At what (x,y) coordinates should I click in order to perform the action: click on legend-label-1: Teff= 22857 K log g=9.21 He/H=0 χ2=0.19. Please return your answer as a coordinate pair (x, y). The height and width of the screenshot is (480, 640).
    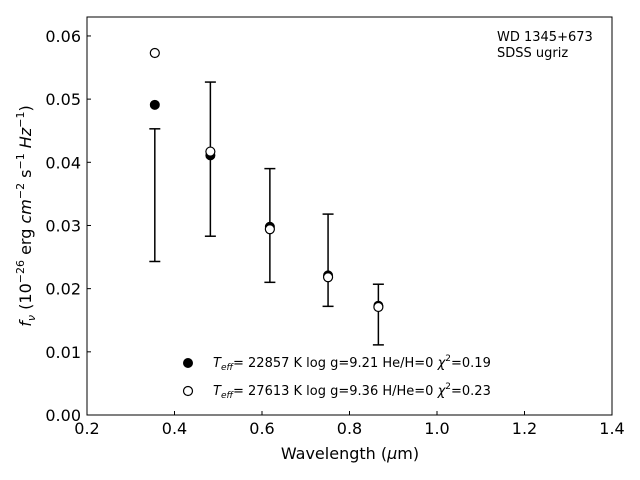
    Looking at the image, I should click on (352, 363).